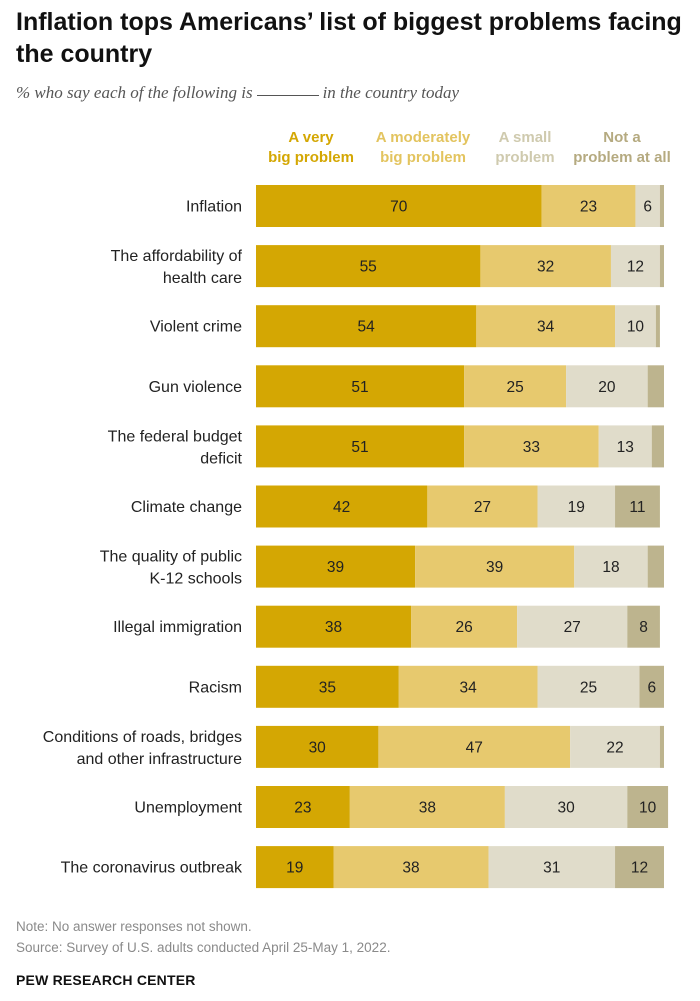  I want to click on category-label: Illegal immigration, so click(177, 627).